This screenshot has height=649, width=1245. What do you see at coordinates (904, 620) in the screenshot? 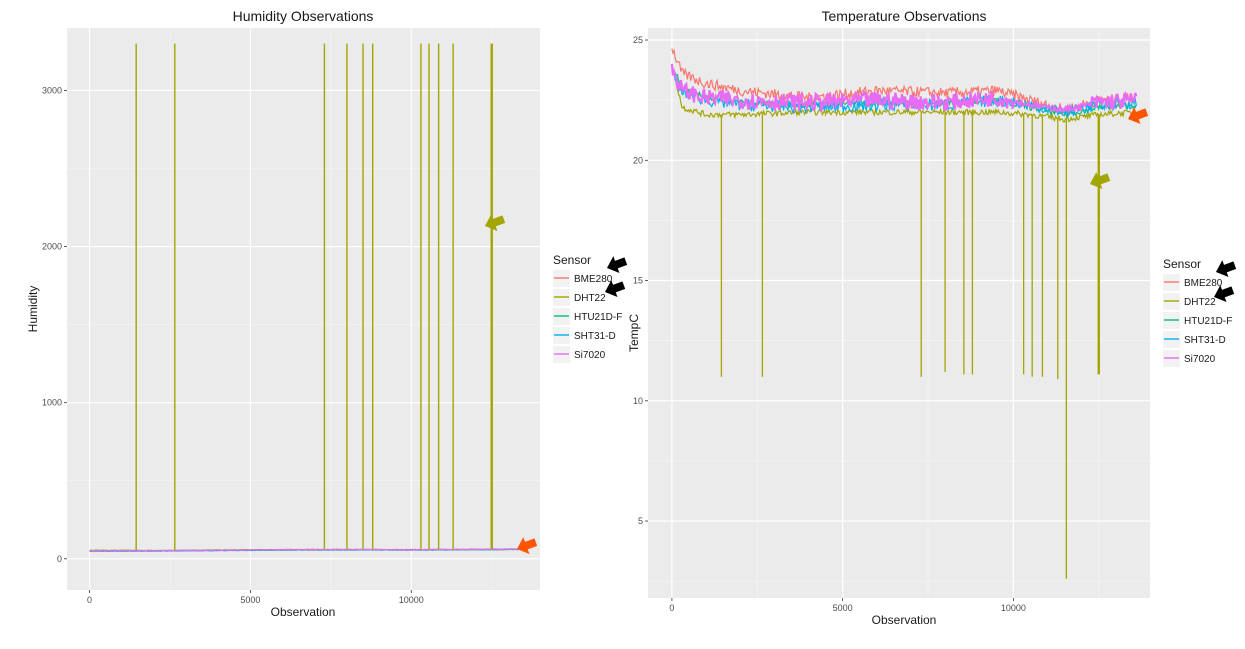
I see `temperature-x-axis-label: Observation` at bounding box center [904, 620].